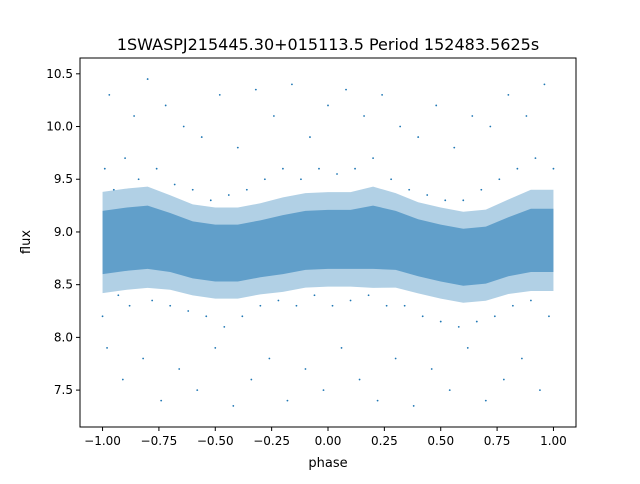 This screenshot has height=484, width=640. What do you see at coordinates (553, 441) in the screenshot?
I see `x-tick-label: 1.00` at bounding box center [553, 441].